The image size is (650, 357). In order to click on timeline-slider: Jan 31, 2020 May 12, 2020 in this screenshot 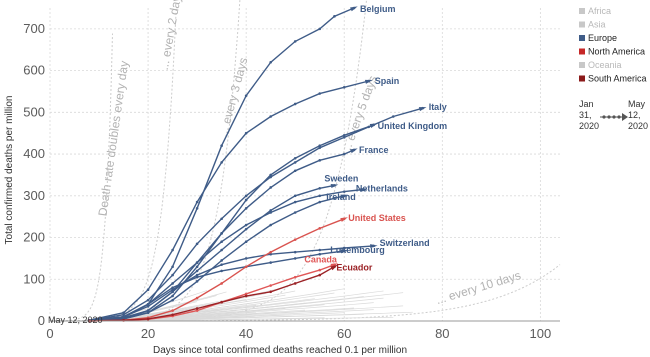, I will do `click(613, 115)`.